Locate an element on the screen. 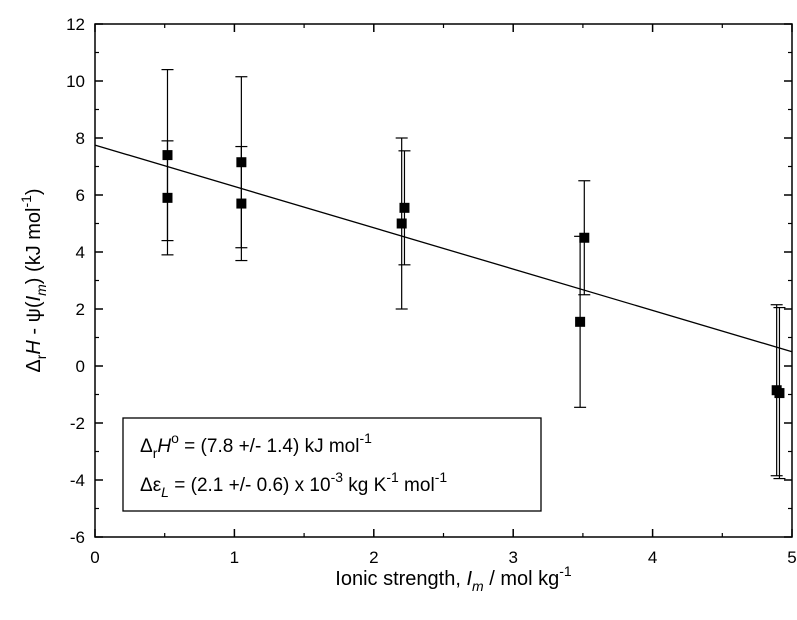  y-axis-title: ΔrH - ψ(Im) (kJ mol-1) is located at coordinates (33, 280).